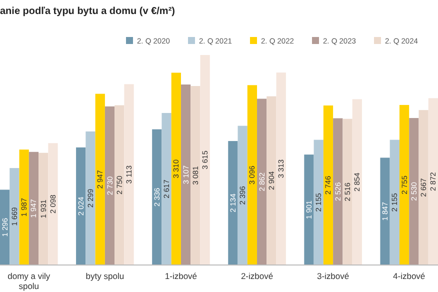  I want to click on x-tick-label: byty spolu, so click(105, 276).